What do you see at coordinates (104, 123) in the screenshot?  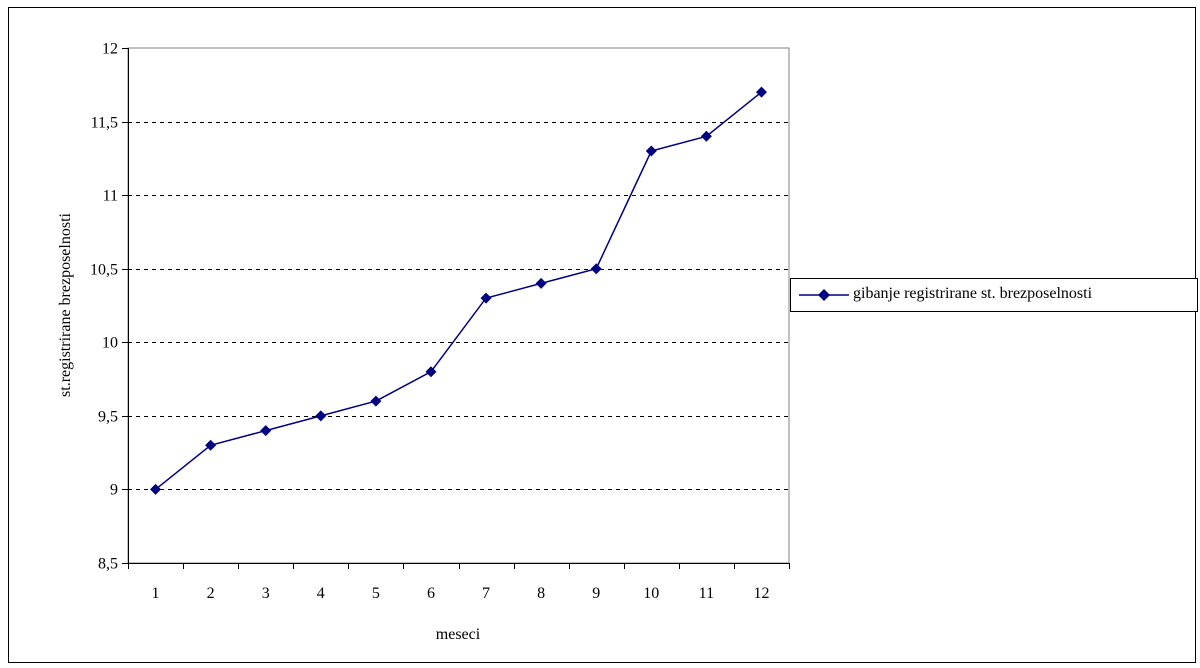 I see `y-tick-label: 11,5` at bounding box center [104, 123].